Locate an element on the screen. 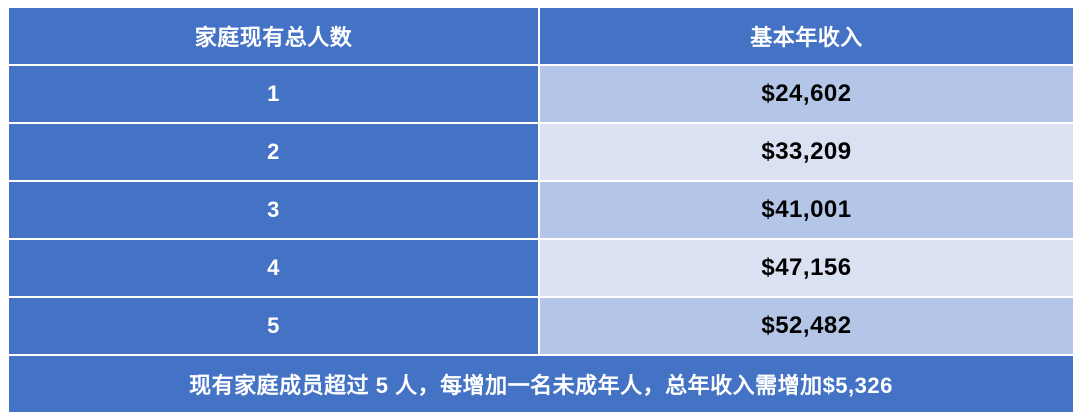 Image resolution: width=1080 pixels, height=420 pixels. table-row: 5 $52,482 is located at coordinates (541, 326).